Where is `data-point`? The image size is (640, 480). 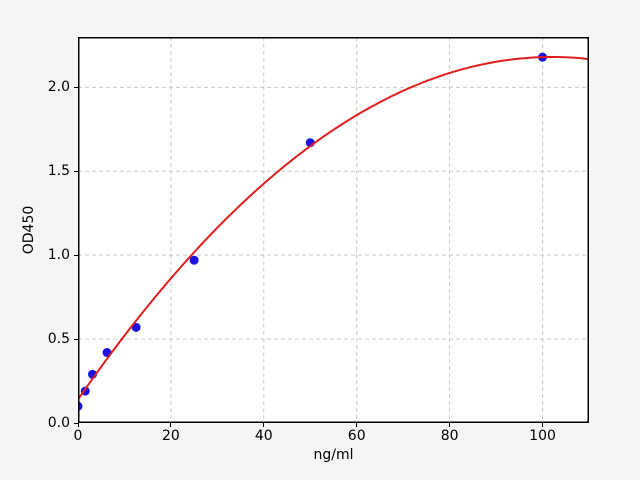
data-point is located at coordinates (194, 260).